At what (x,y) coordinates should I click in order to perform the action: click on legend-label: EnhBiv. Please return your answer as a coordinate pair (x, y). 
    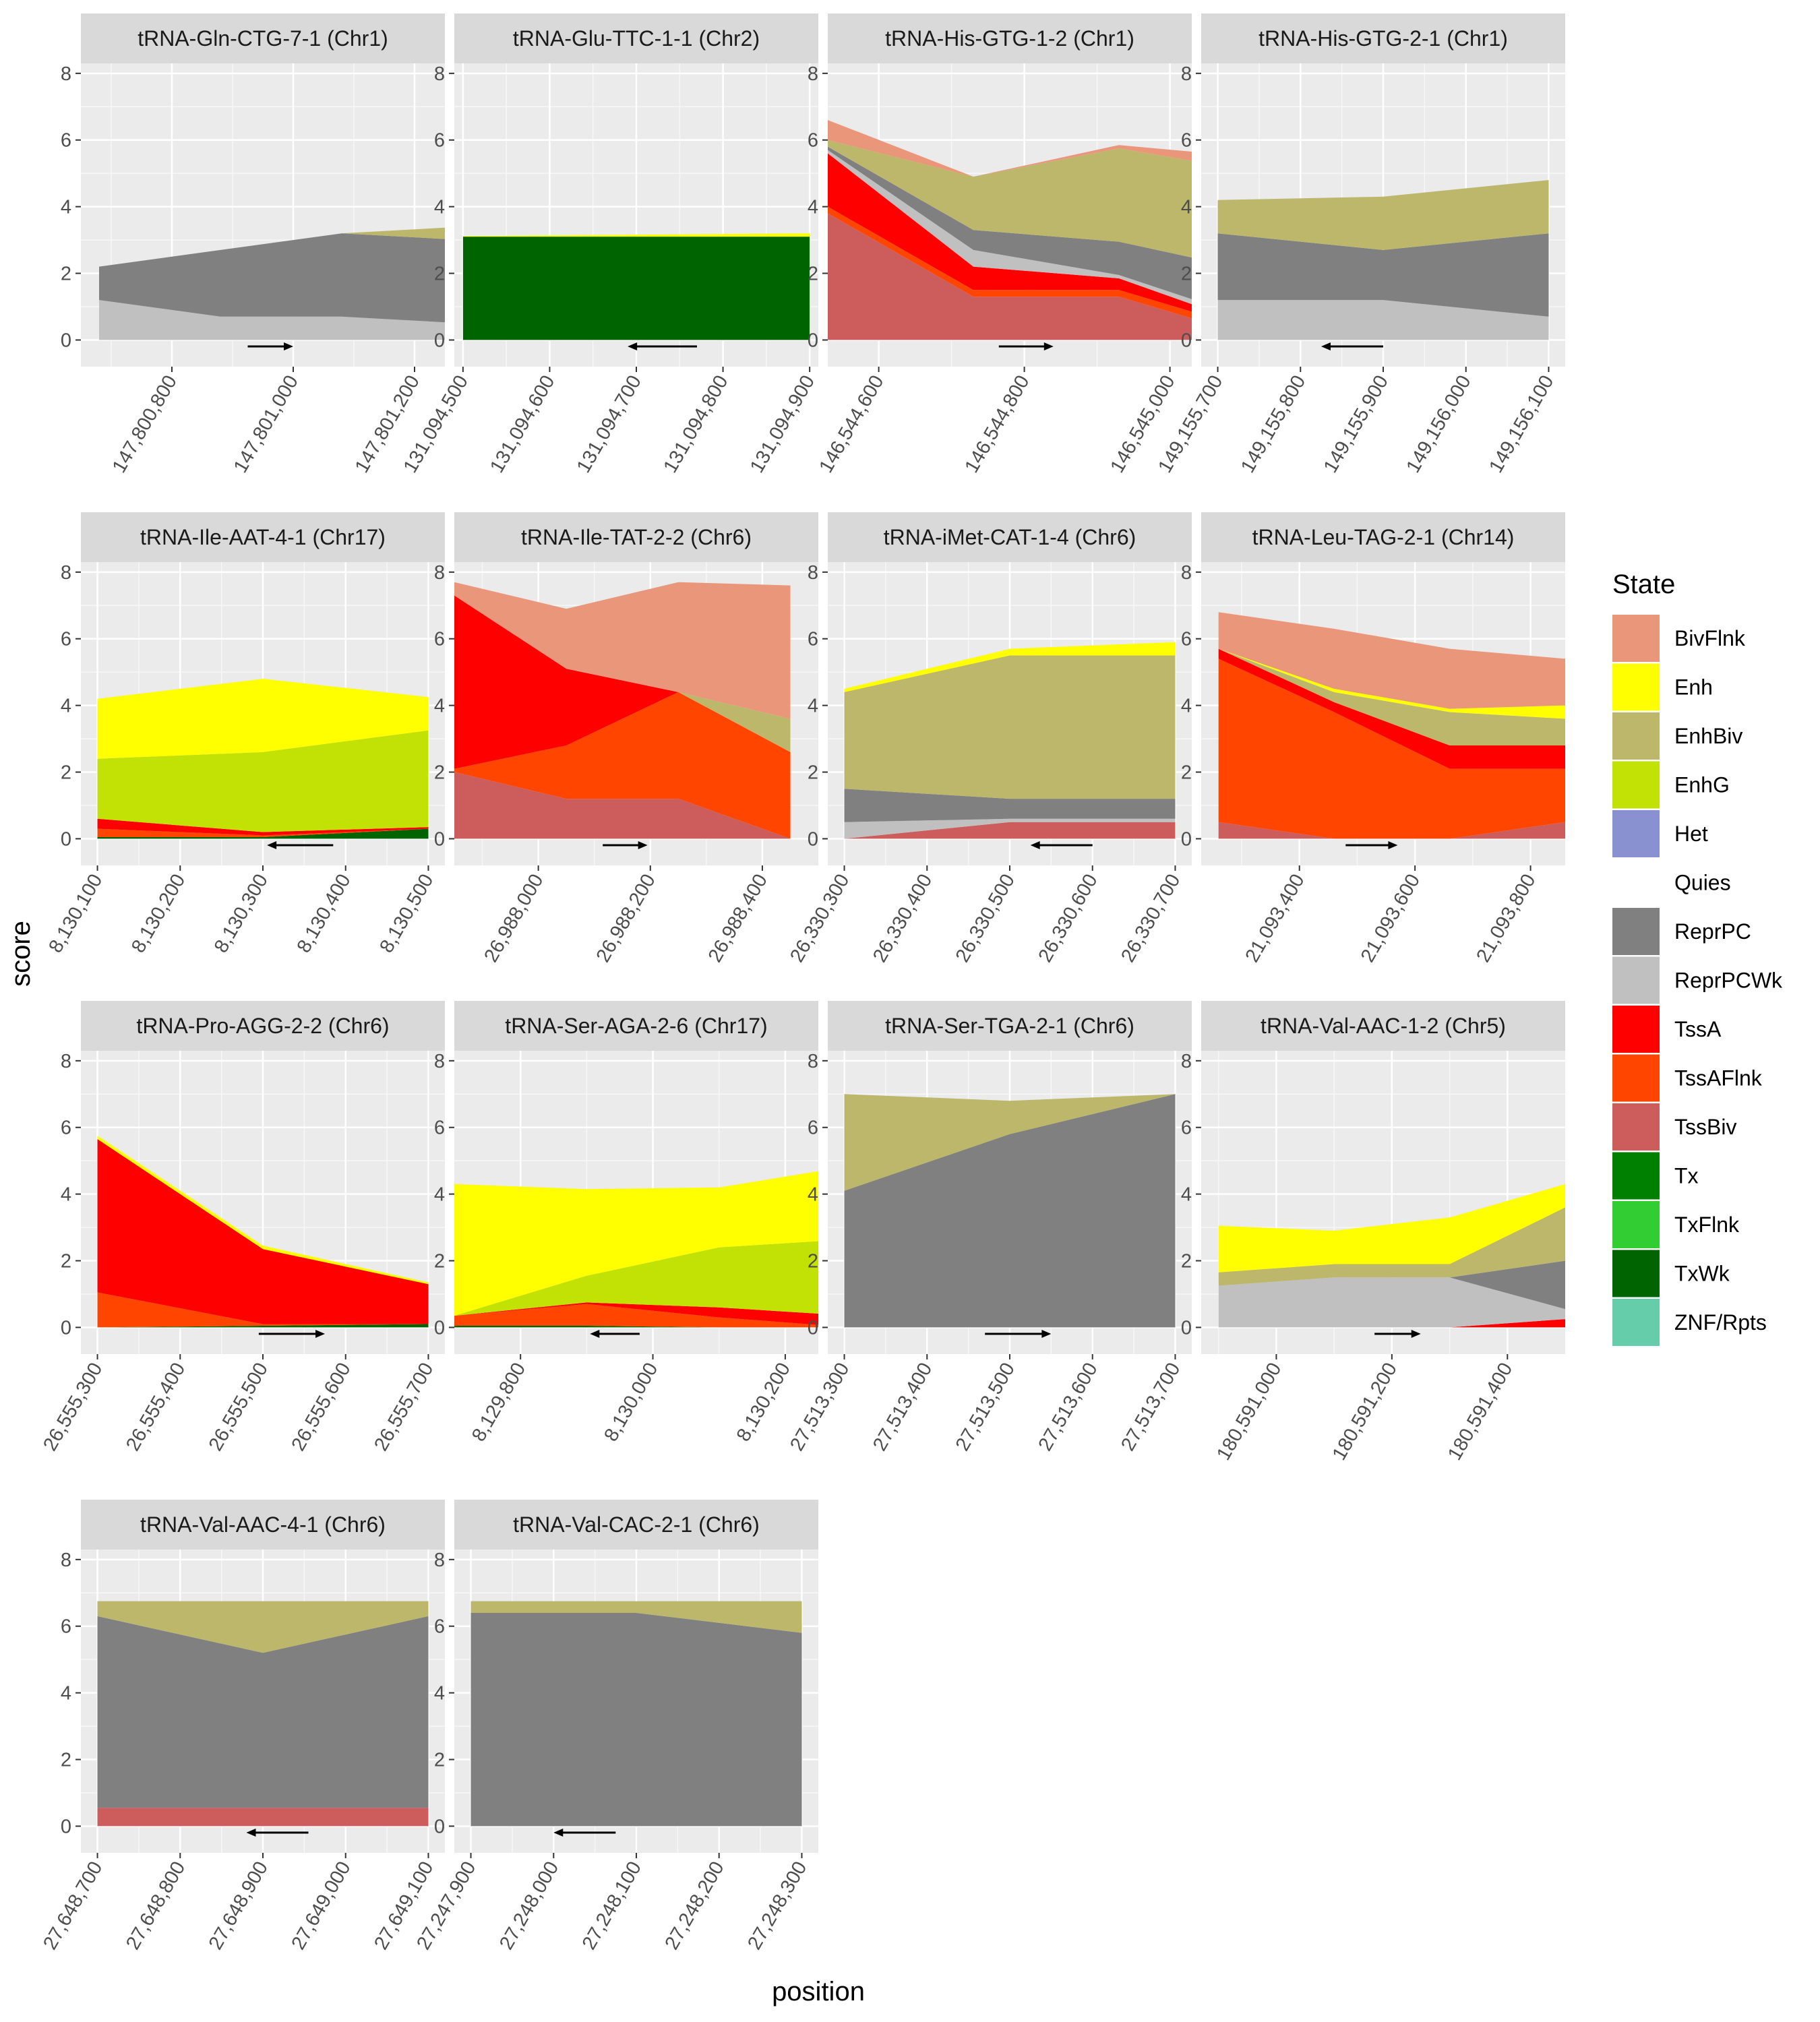
    Looking at the image, I should click on (1708, 736).